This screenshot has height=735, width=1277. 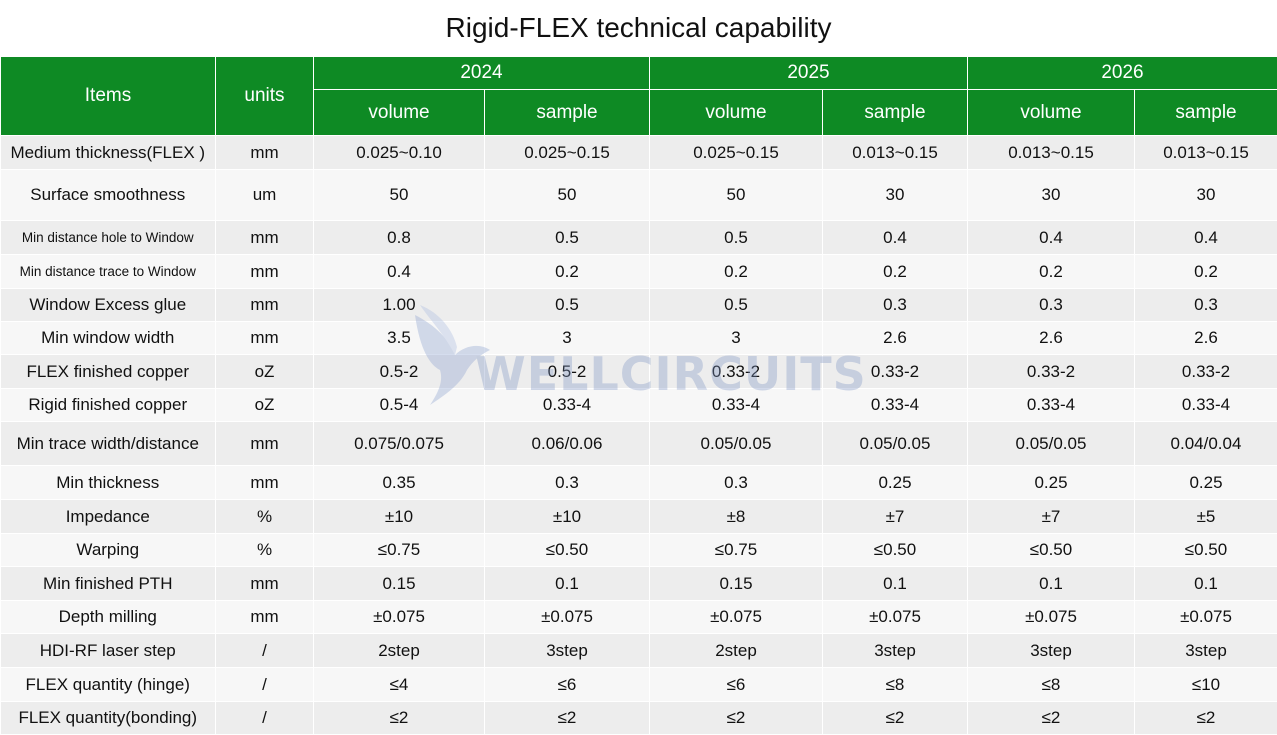 I want to click on value-cell: ±10, so click(x=399, y=517).